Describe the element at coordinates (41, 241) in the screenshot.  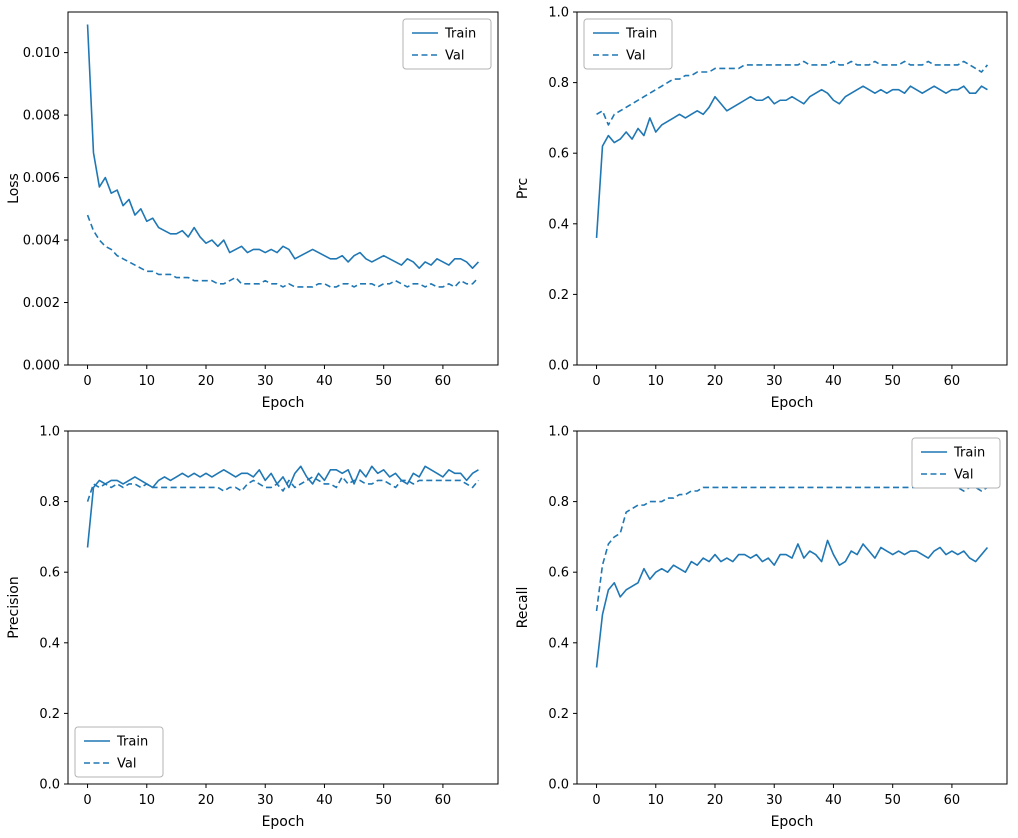
I see `y-tick-label: 0.004` at that location.